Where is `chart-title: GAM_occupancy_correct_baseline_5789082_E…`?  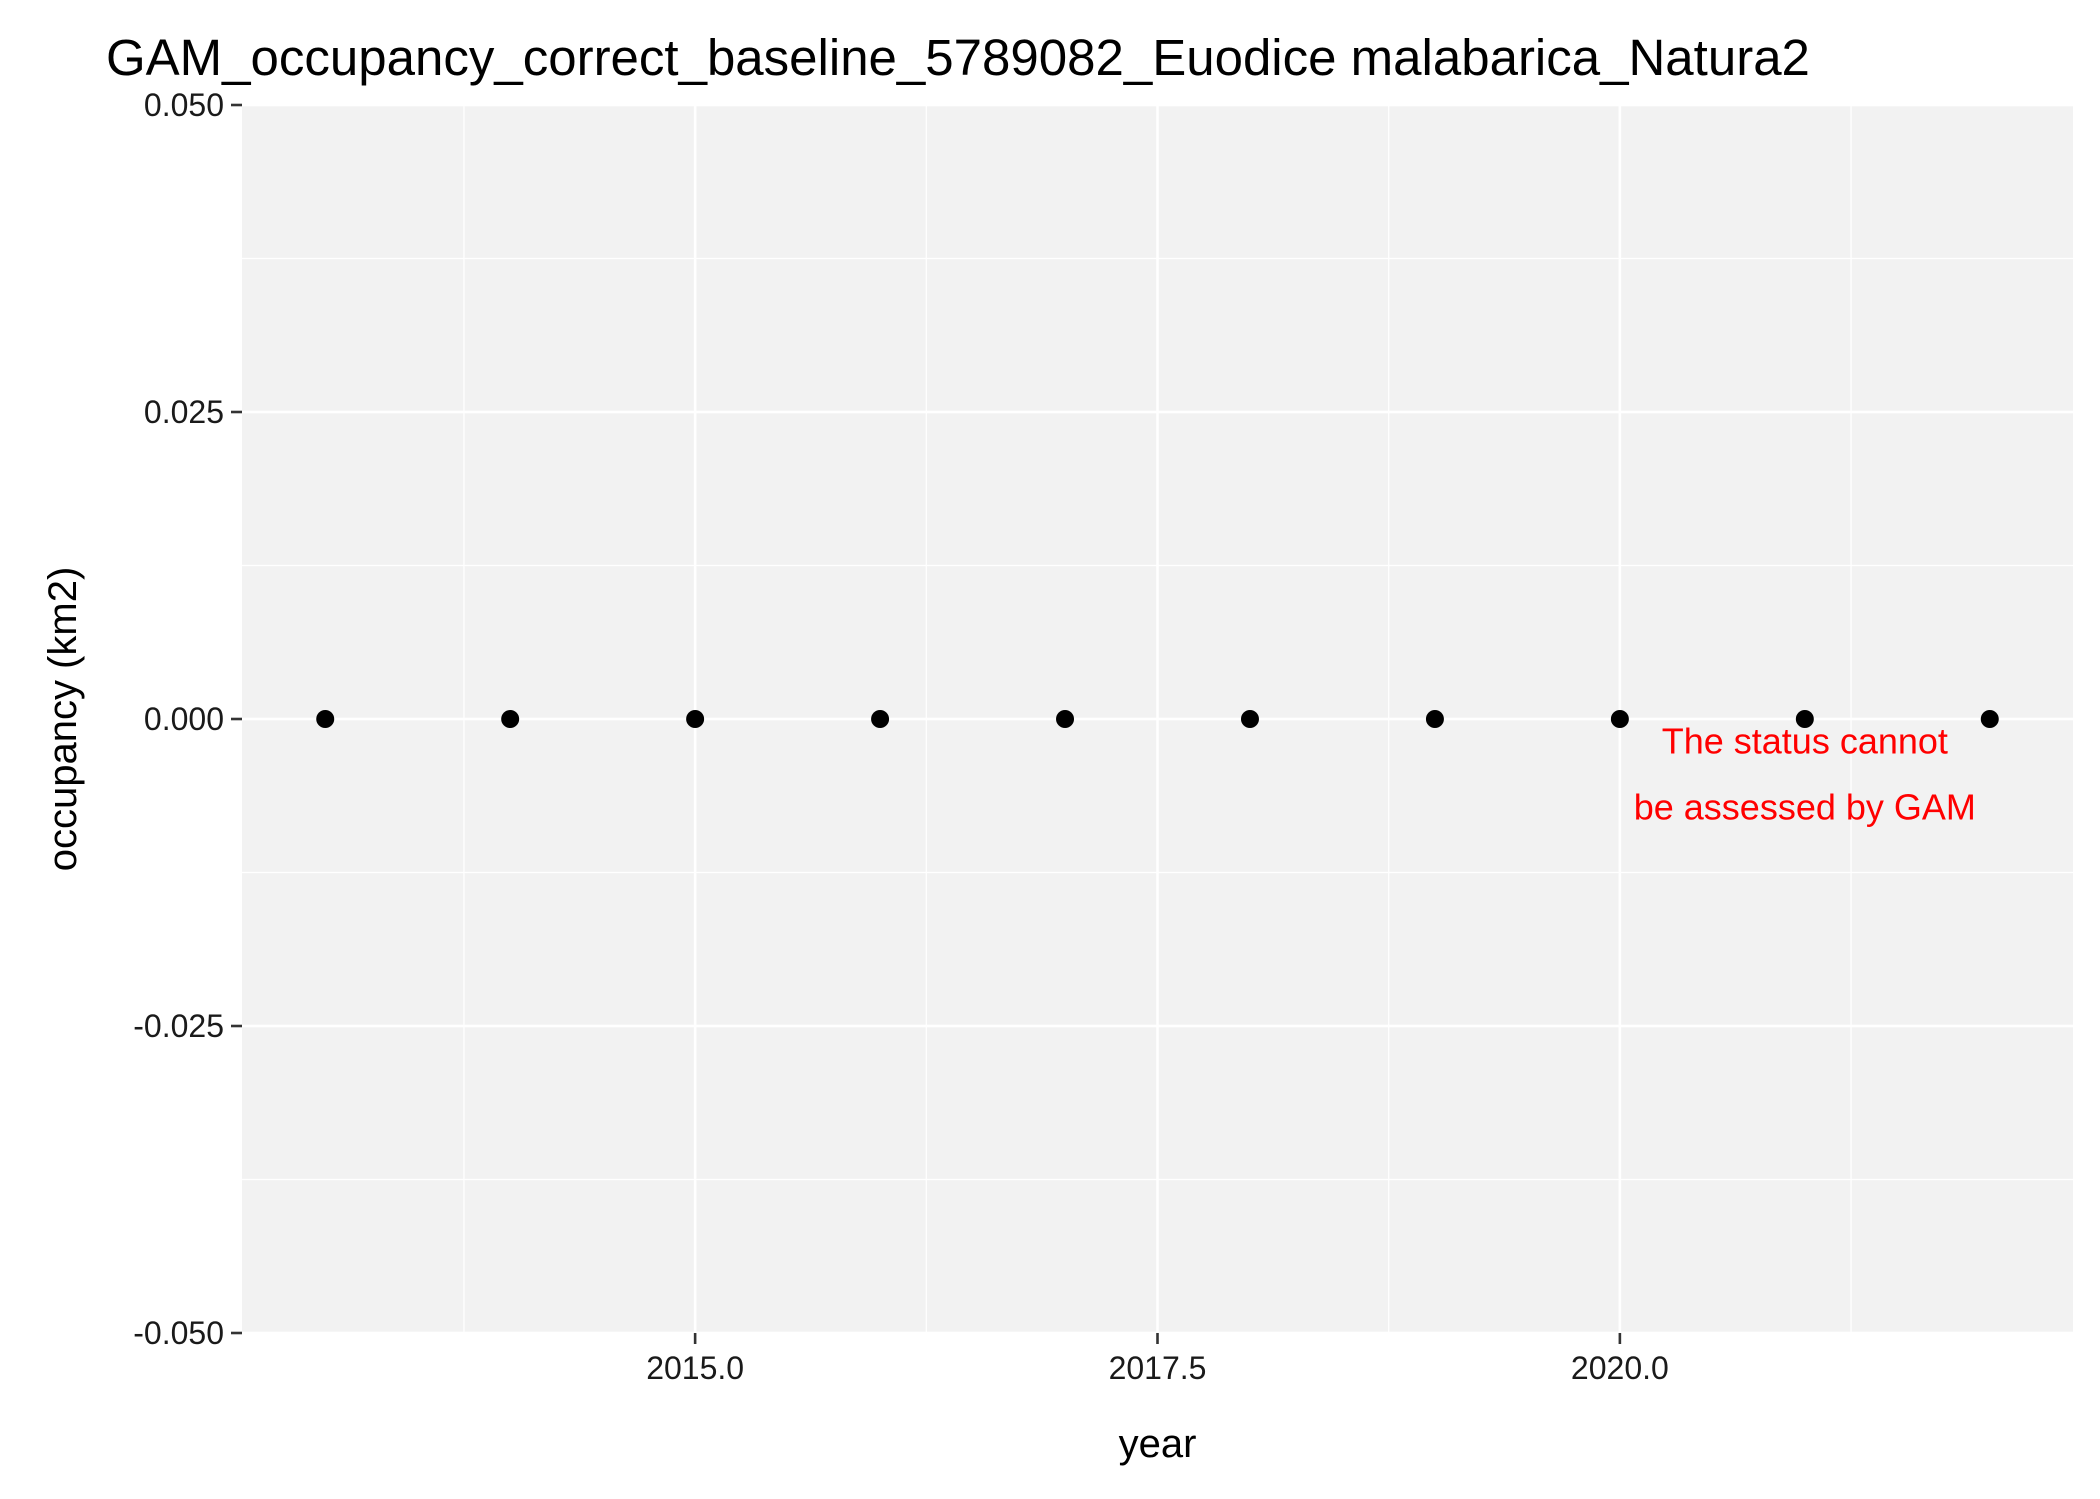 chart-title: GAM_occupancy_correct_baseline_5789082_E… is located at coordinates (958, 57).